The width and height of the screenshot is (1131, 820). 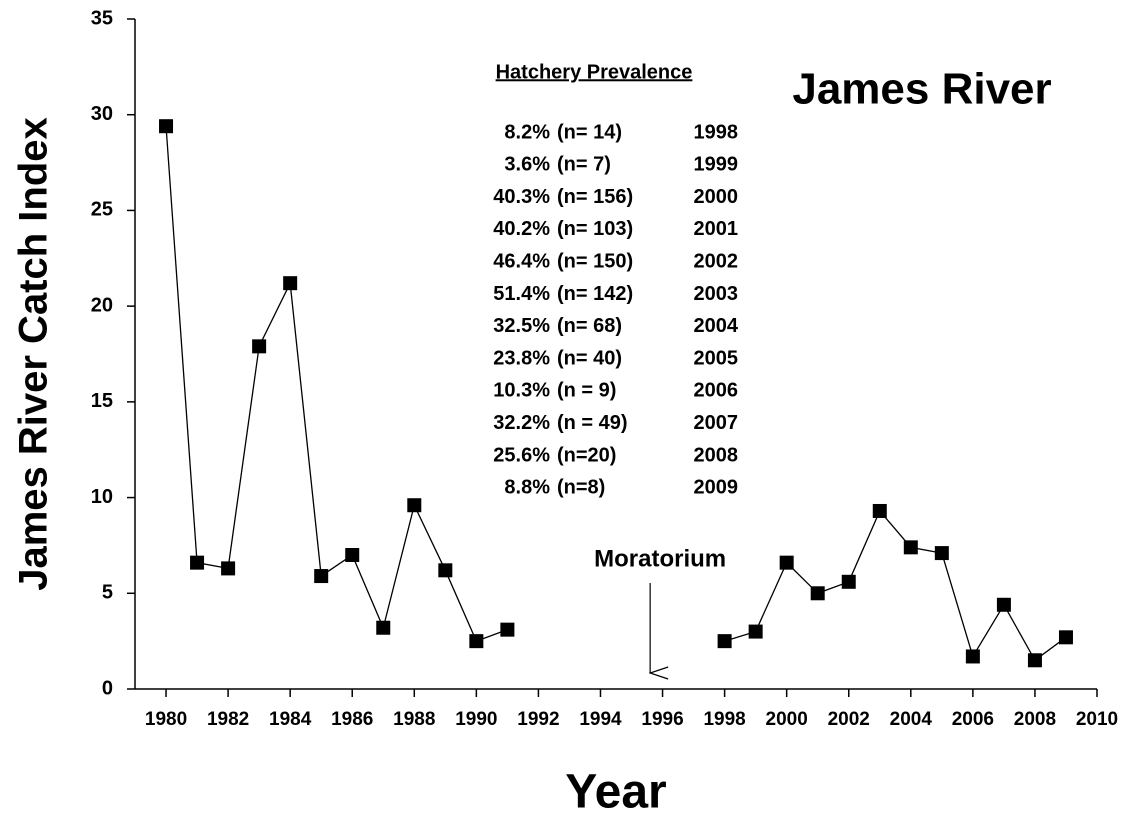 What do you see at coordinates (716, 165) in the screenshot?
I see `table-year: 1999` at bounding box center [716, 165].